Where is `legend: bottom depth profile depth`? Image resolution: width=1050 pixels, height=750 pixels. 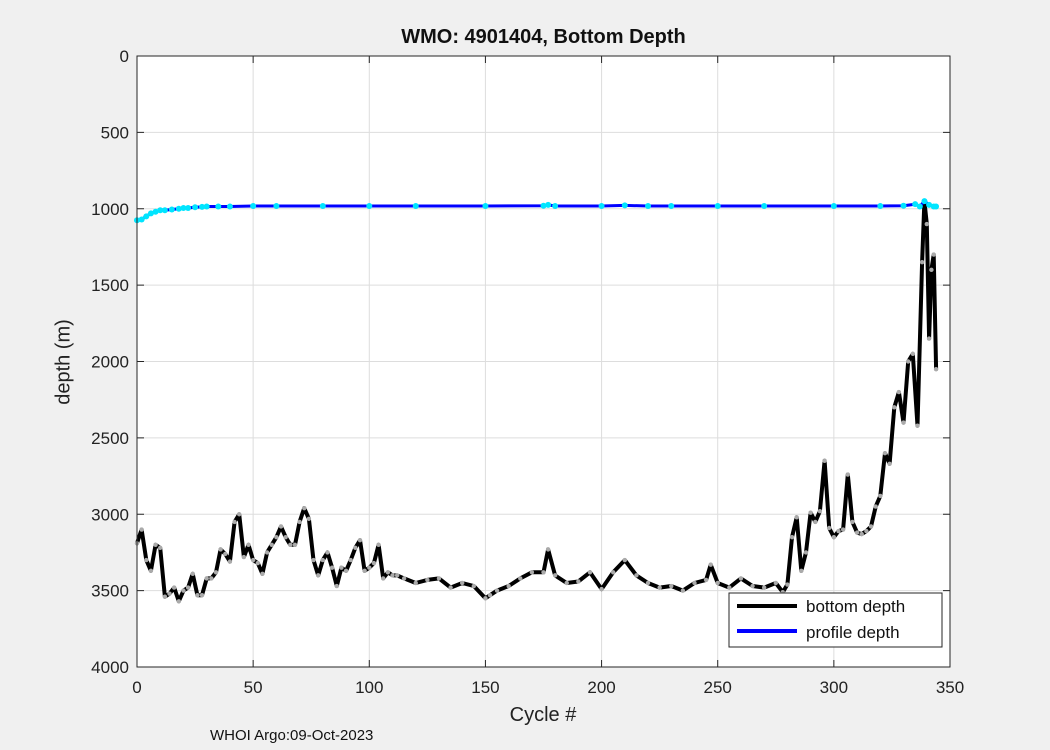
legend: bottom depth profile depth is located at coordinates (835, 620).